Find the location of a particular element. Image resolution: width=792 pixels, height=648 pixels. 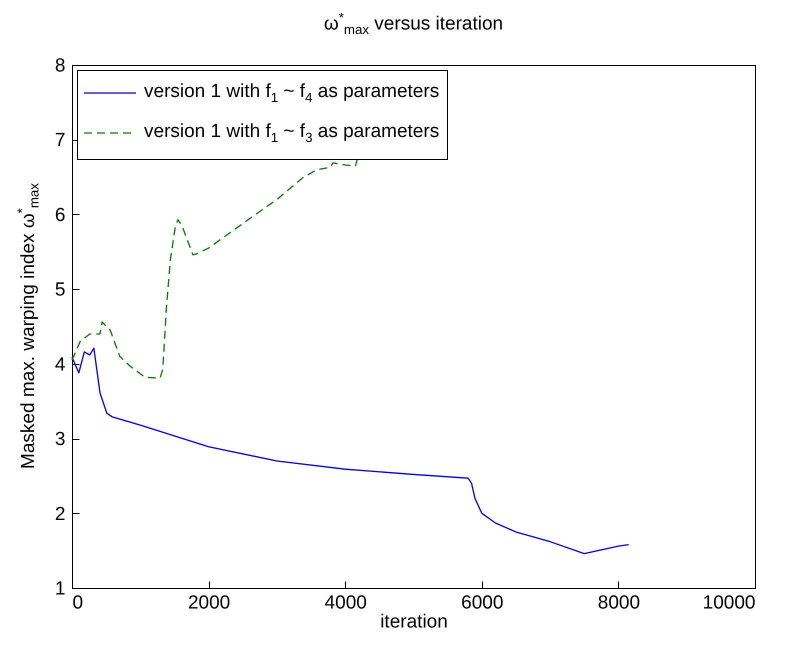

y-tick-label: 3 is located at coordinates (60, 439).